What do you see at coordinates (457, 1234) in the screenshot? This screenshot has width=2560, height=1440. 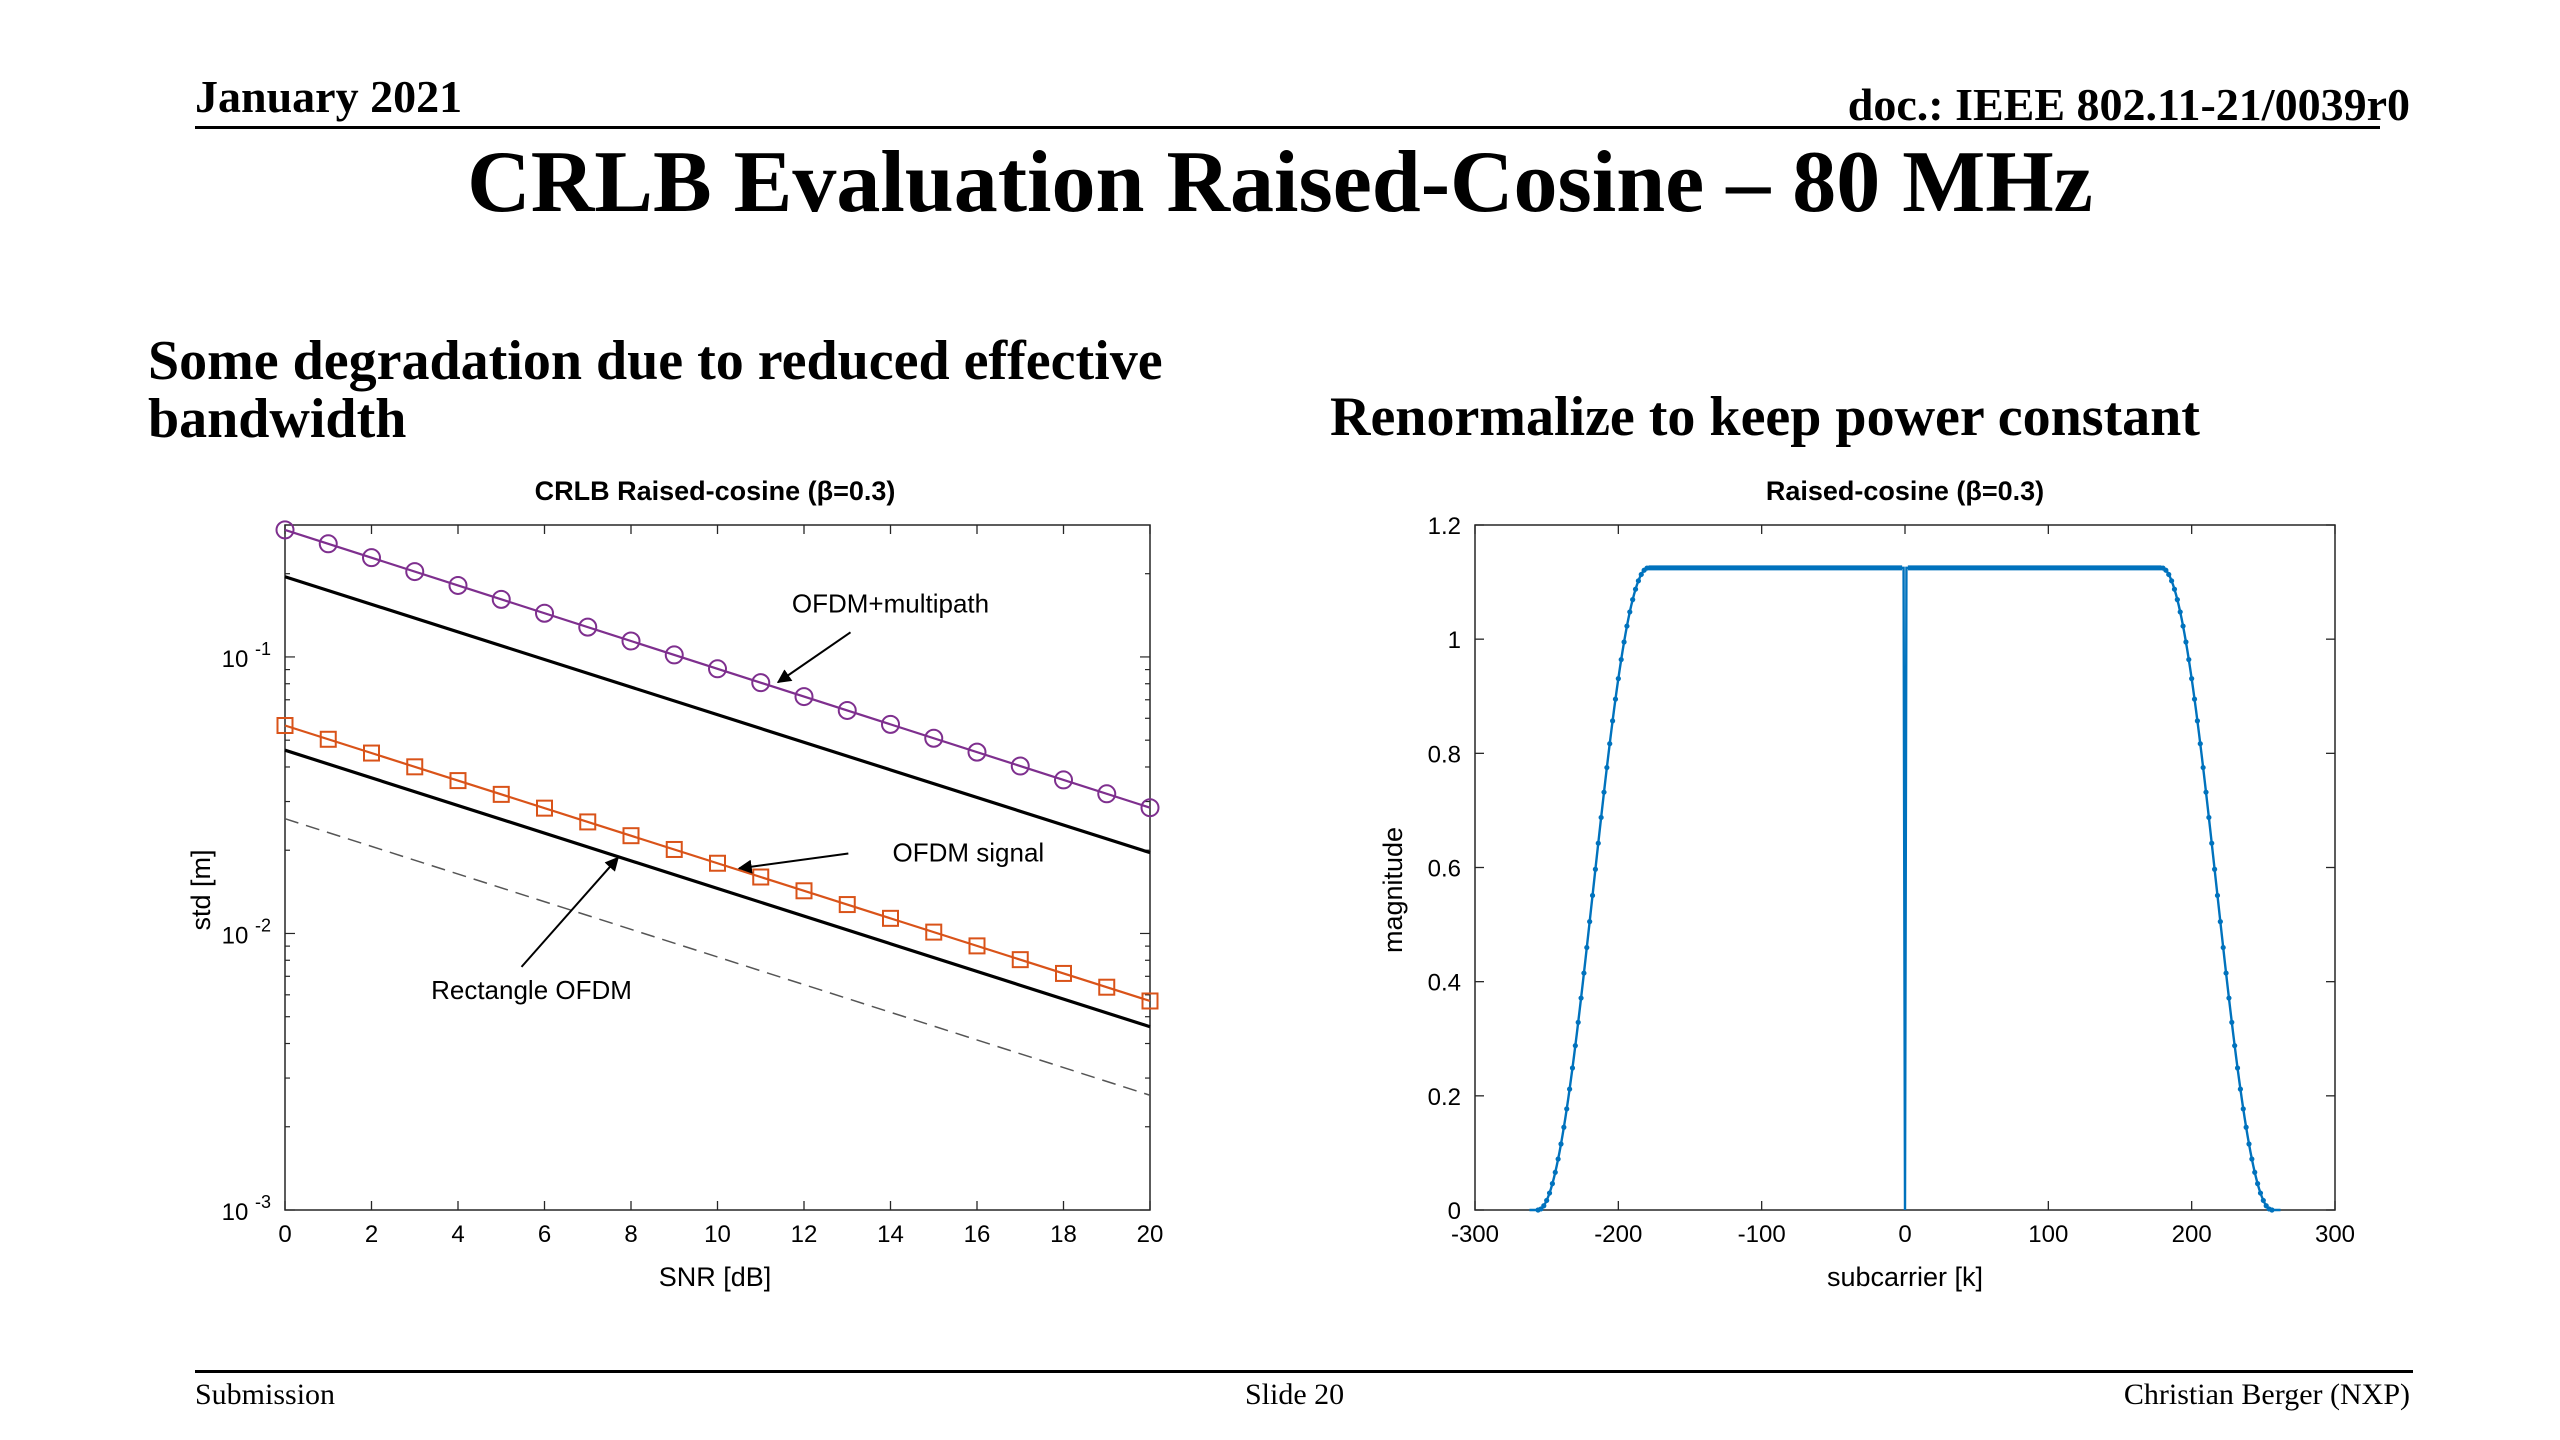 I see `x-tick-label: 4` at bounding box center [457, 1234].